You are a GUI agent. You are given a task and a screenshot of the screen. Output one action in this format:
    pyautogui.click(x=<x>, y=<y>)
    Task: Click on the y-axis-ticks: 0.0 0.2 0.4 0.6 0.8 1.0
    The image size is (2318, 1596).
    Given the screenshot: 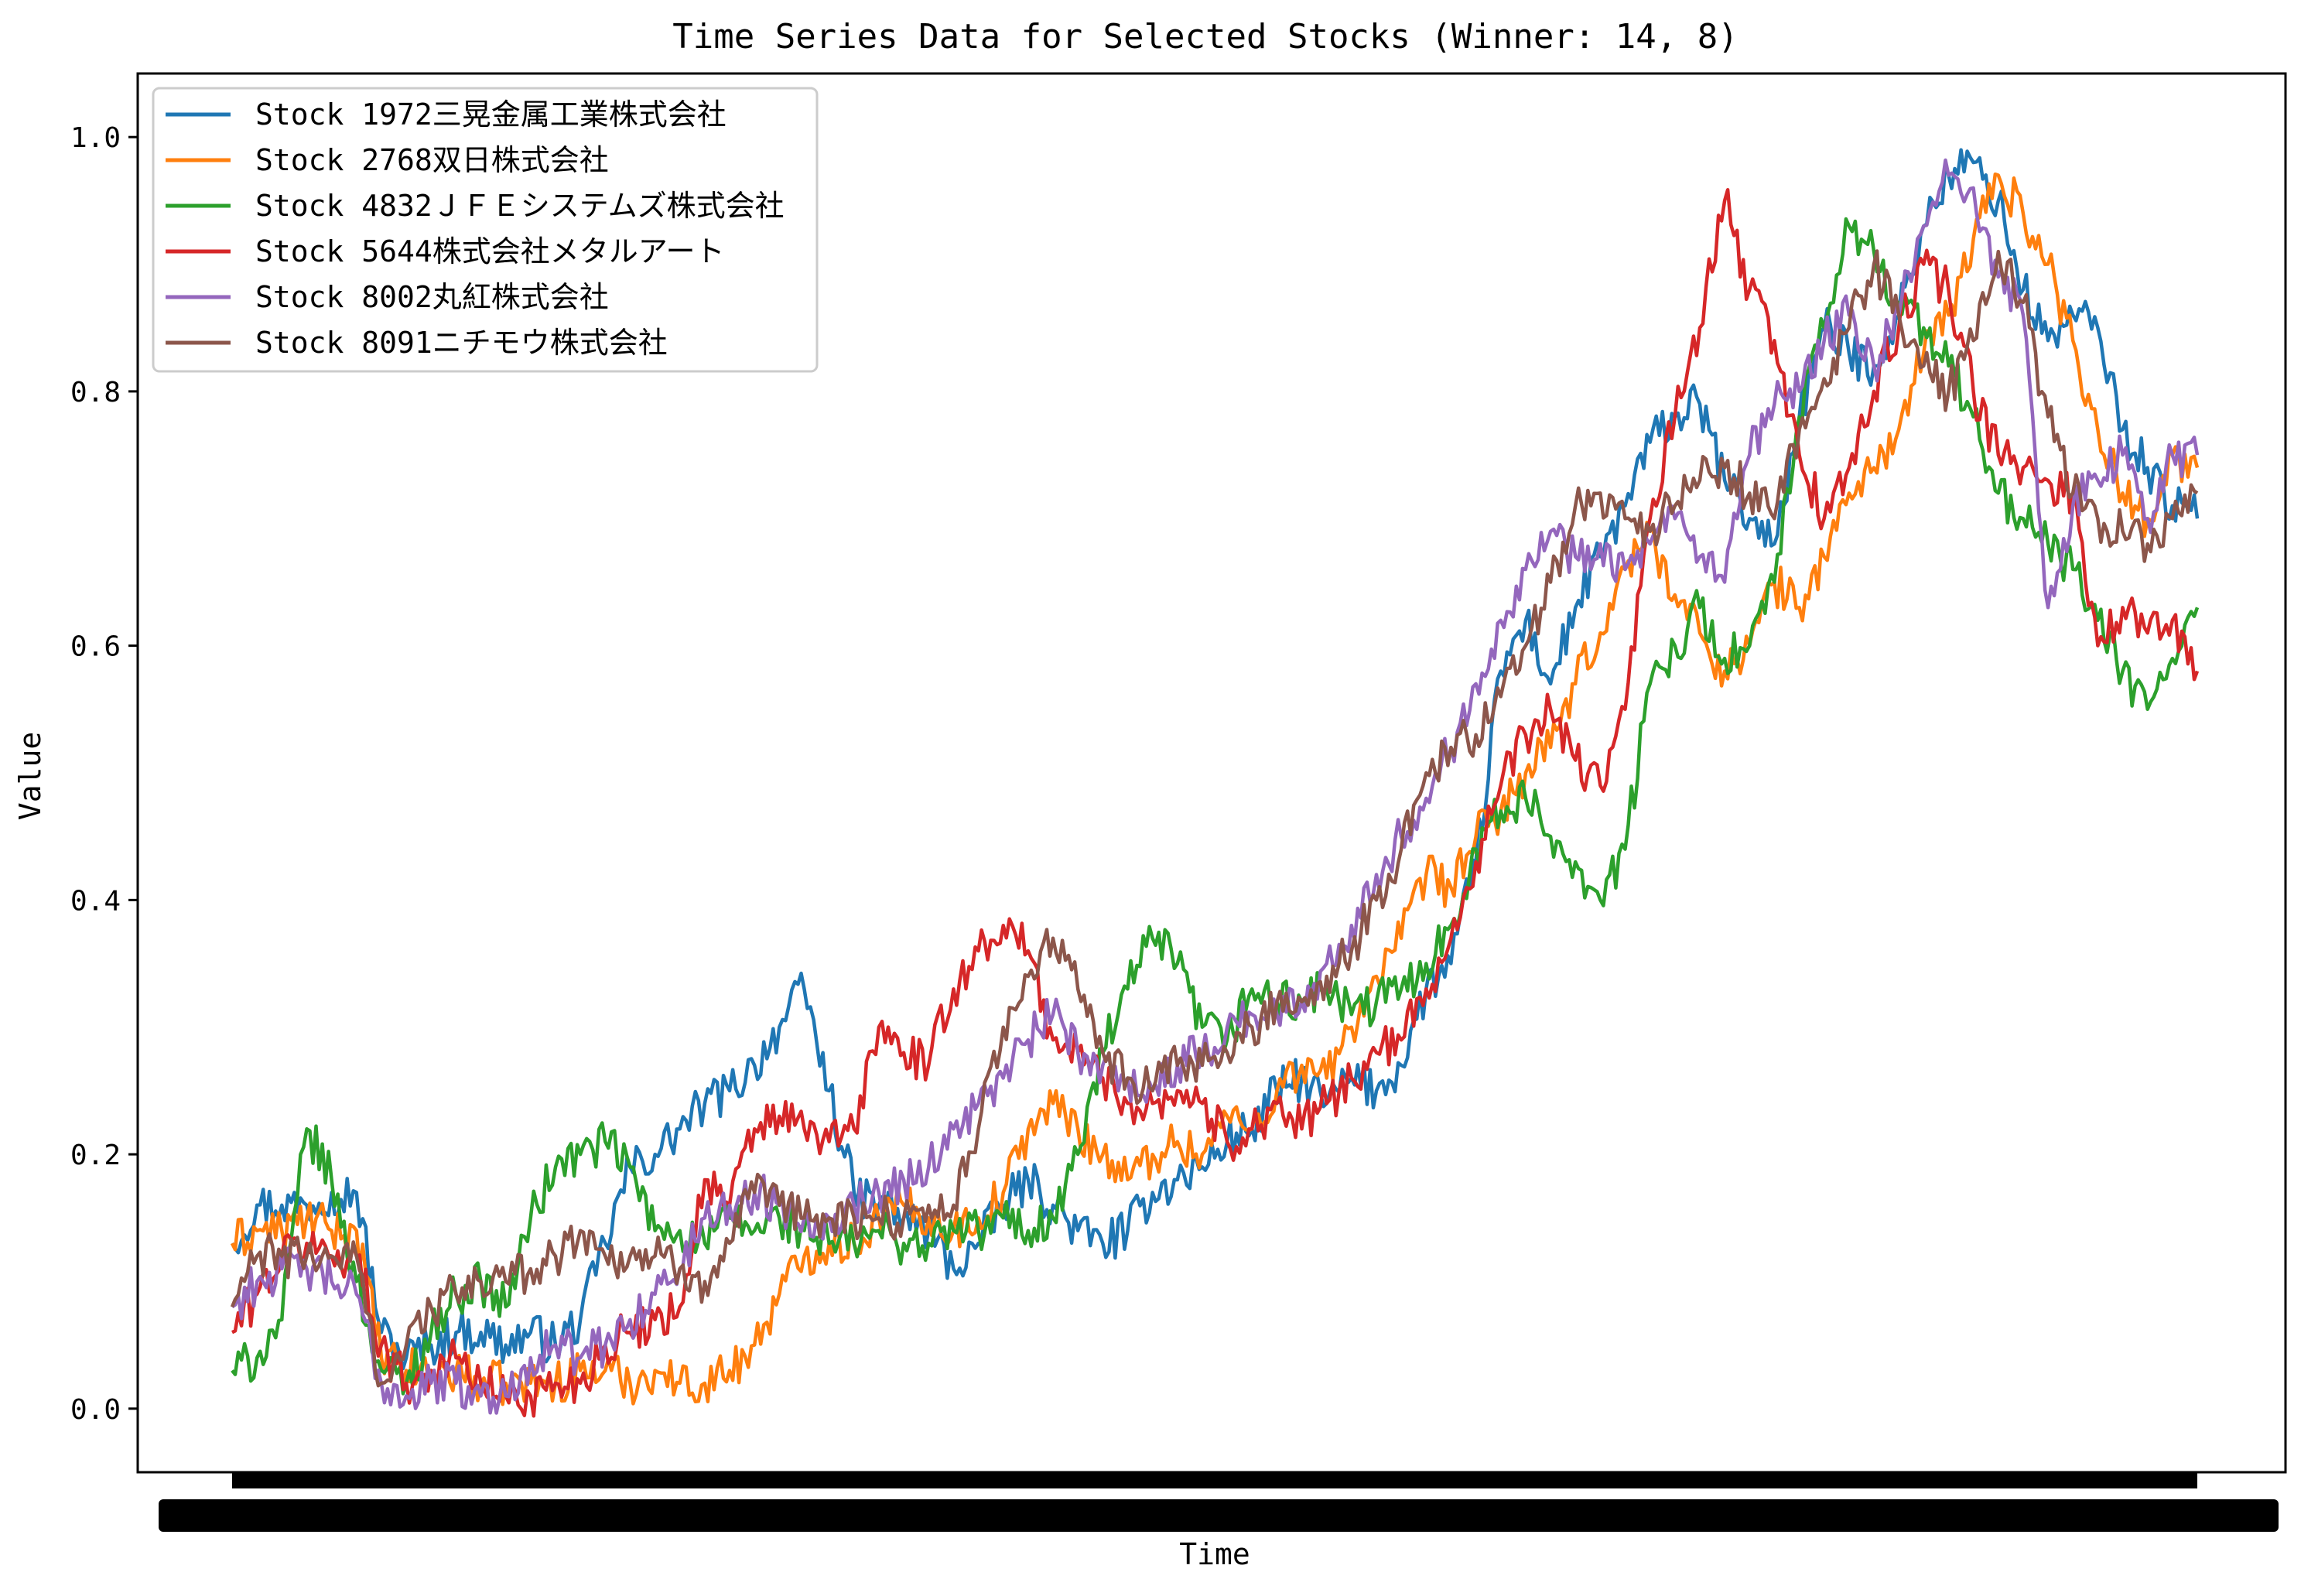 What is the action you would take?
    pyautogui.click(x=104, y=774)
    